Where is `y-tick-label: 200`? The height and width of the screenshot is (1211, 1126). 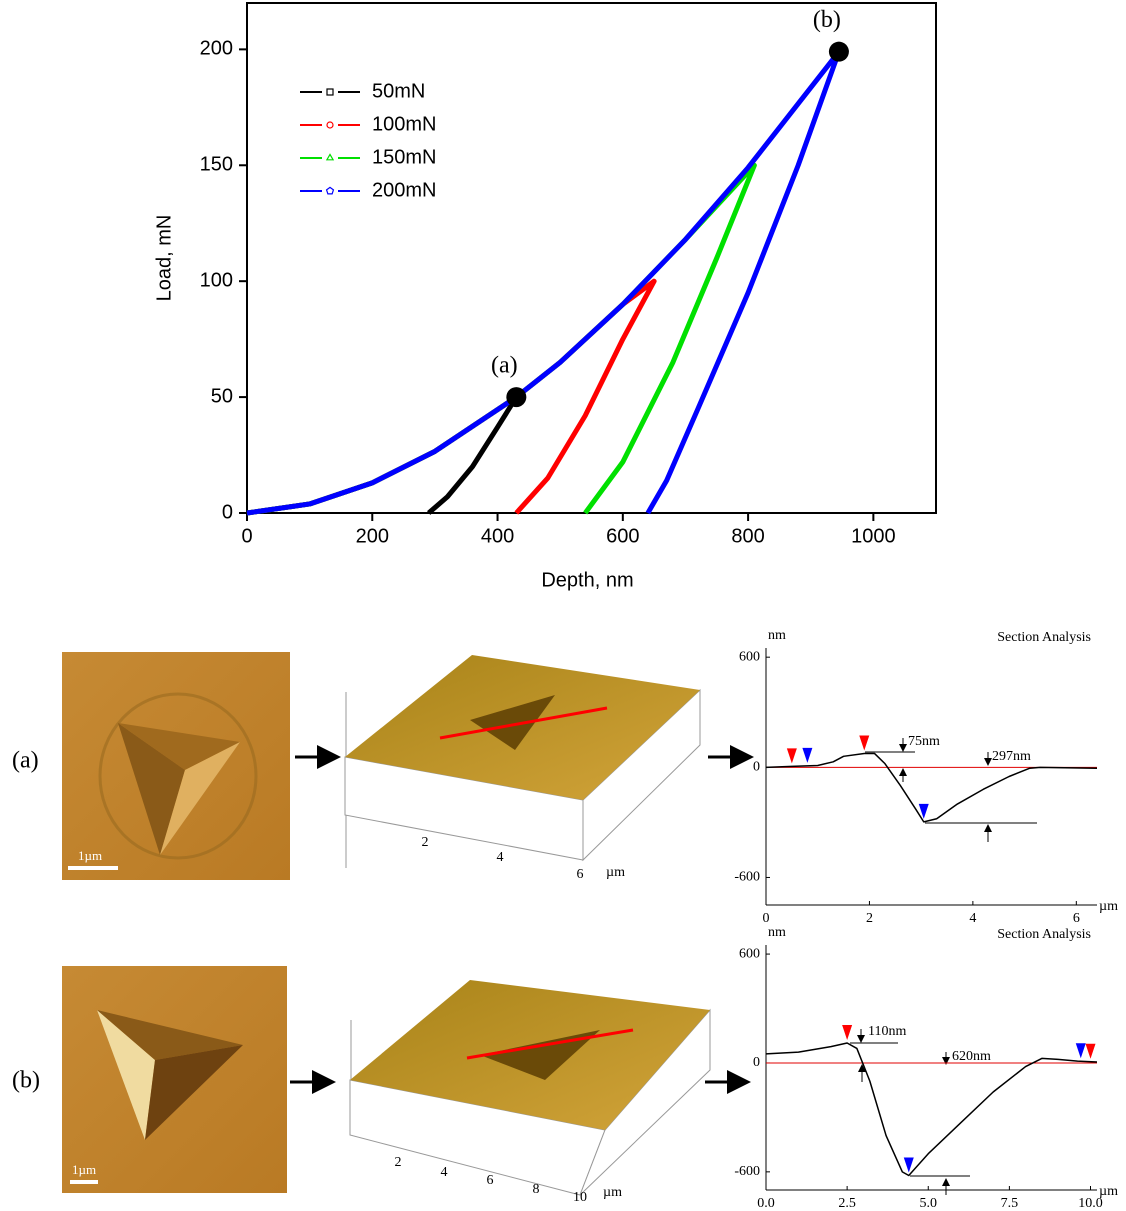
y-tick-label: 200 is located at coordinates (216, 49).